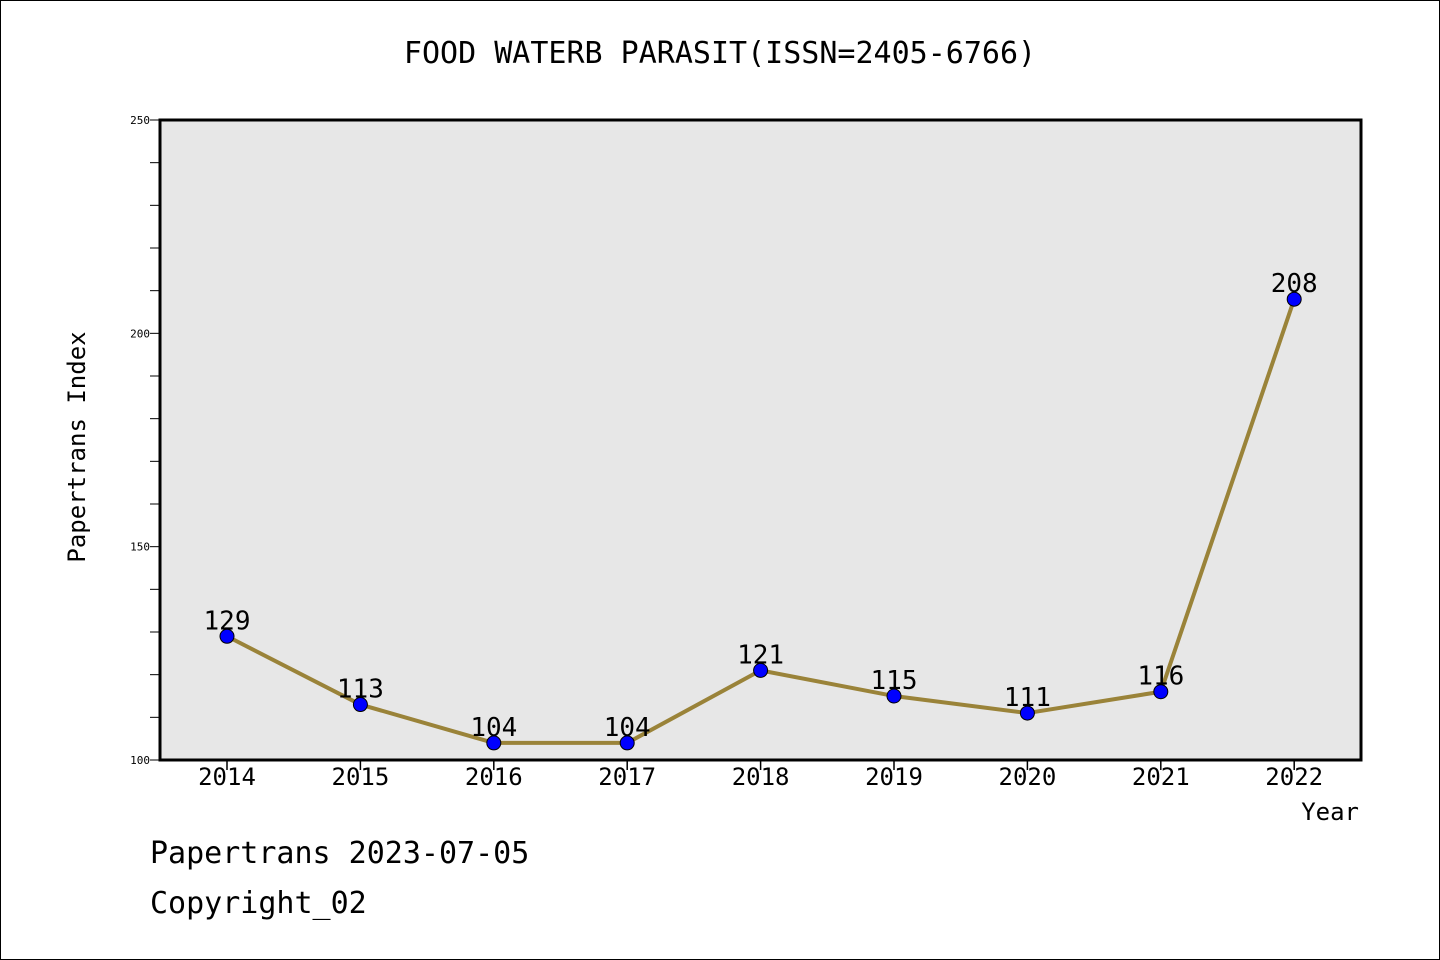 This screenshot has width=1440, height=960. Describe the element at coordinates (360, 690) in the screenshot. I see `data-label: 113` at that location.